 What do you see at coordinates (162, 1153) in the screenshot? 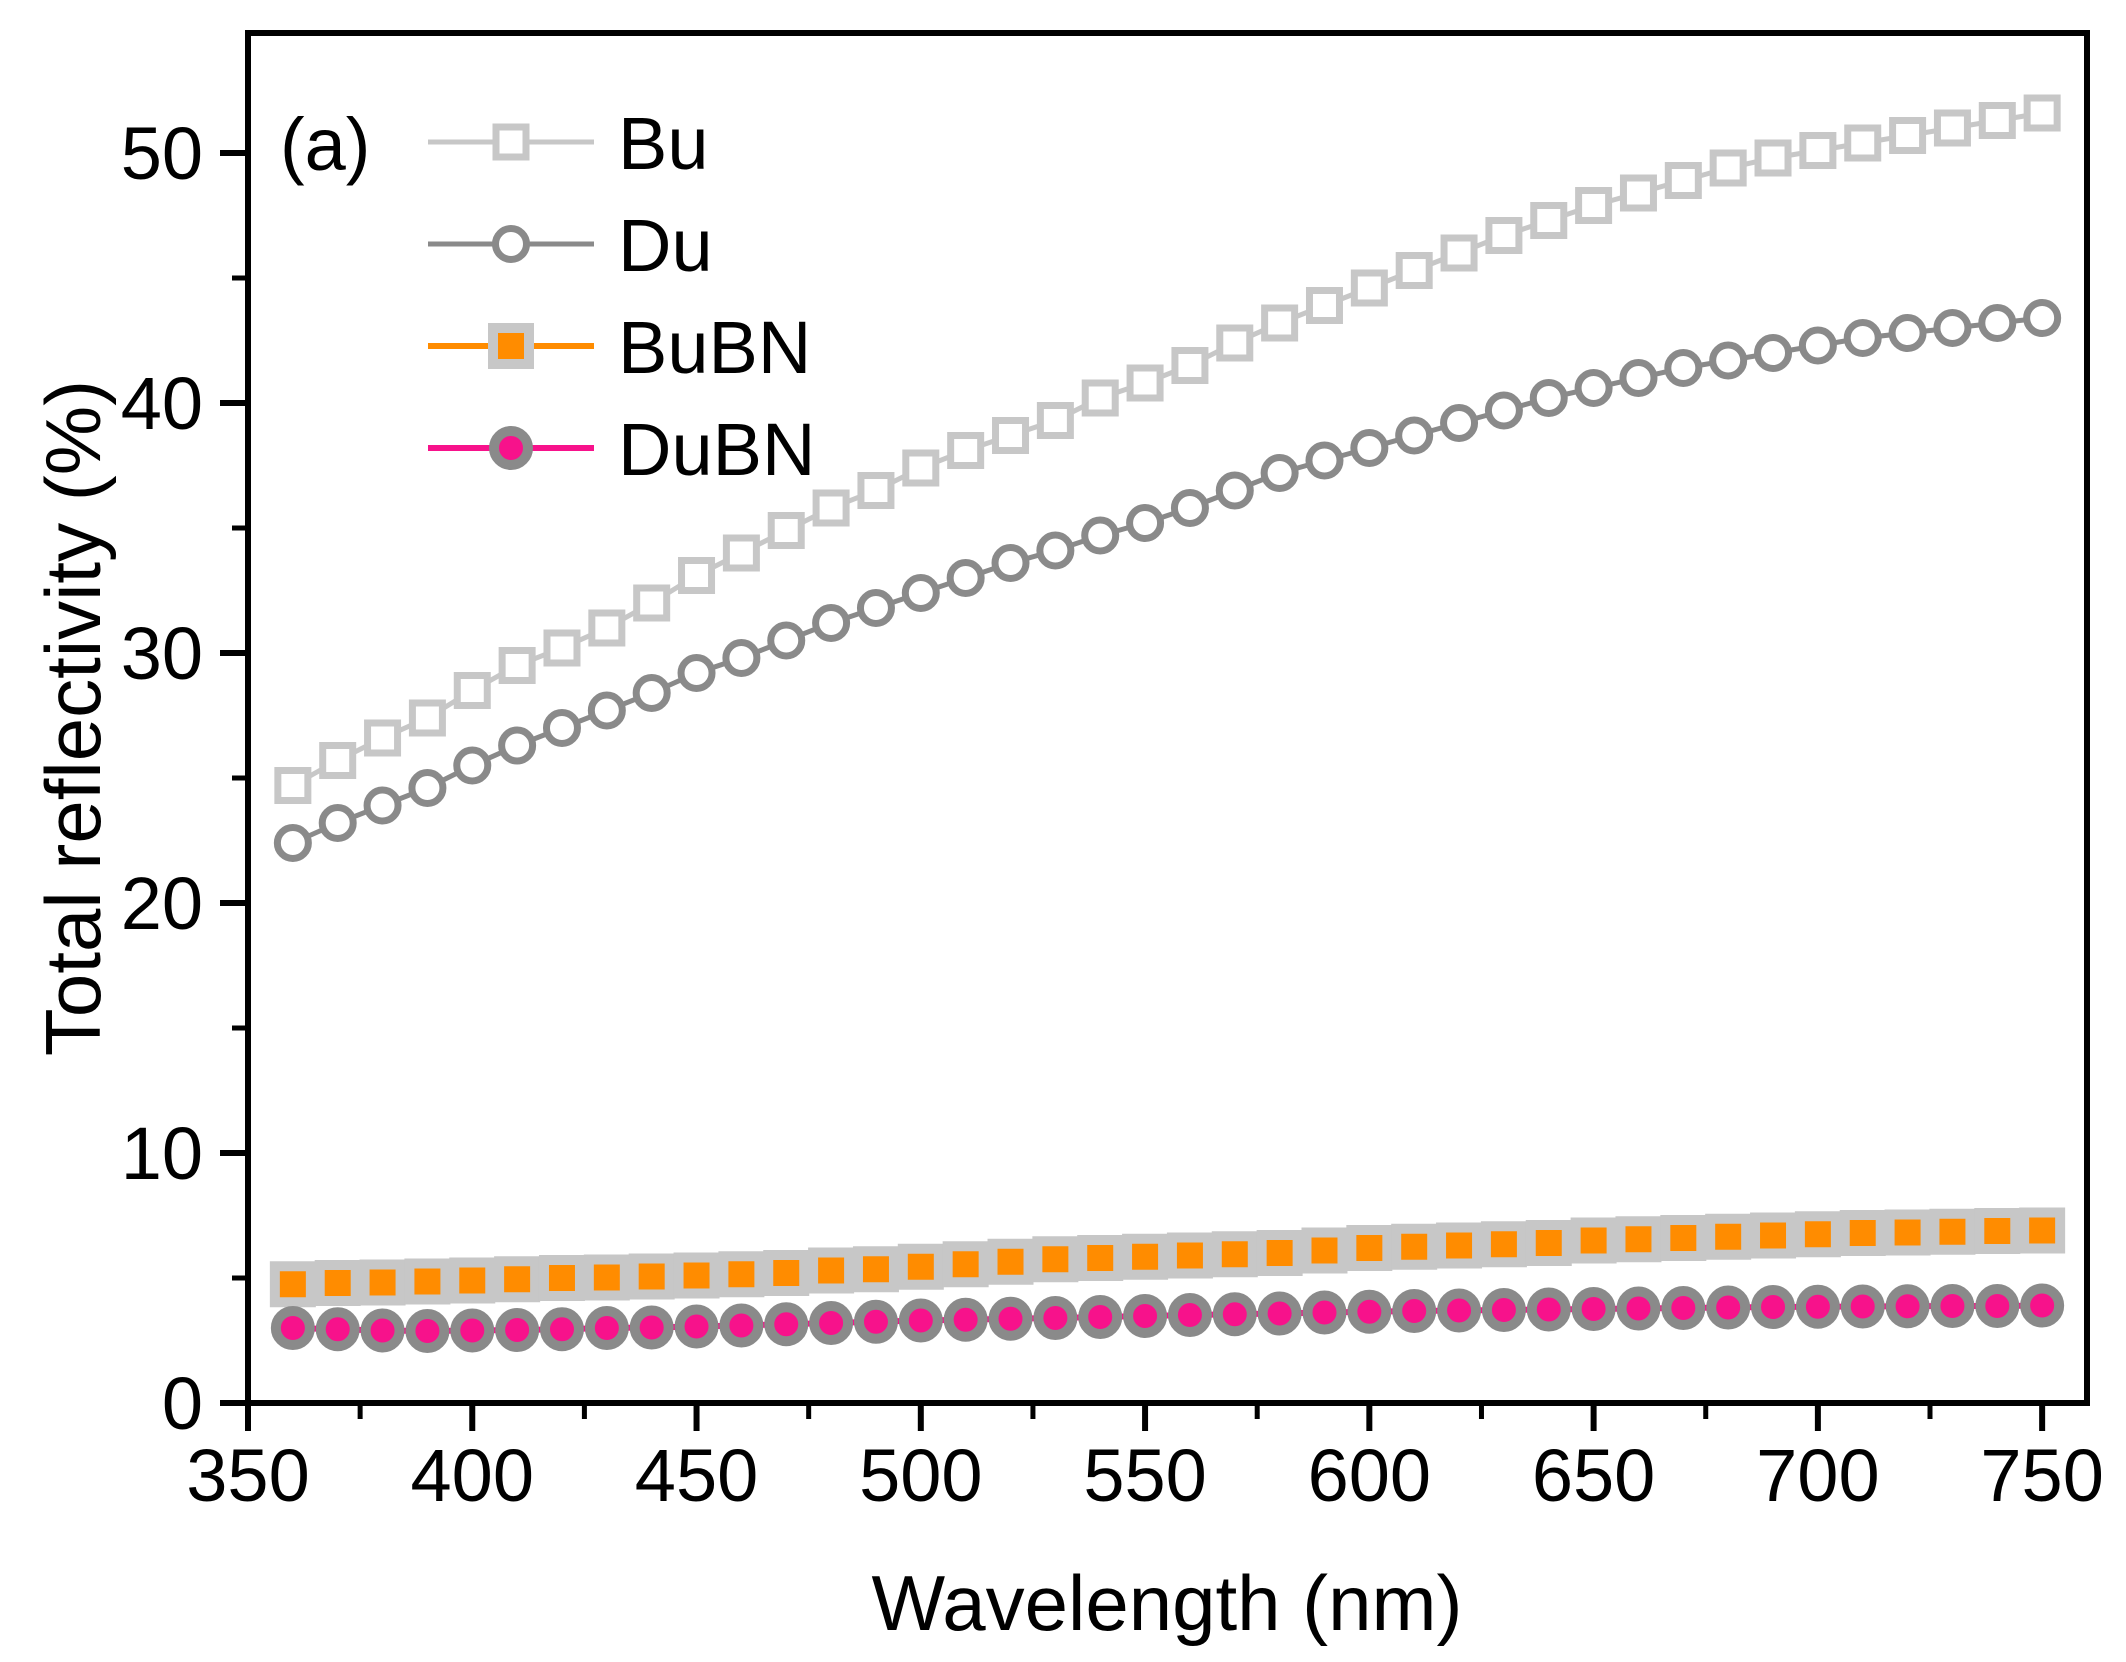
I see `y-tick-label: 10` at bounding box center [162, 1153].